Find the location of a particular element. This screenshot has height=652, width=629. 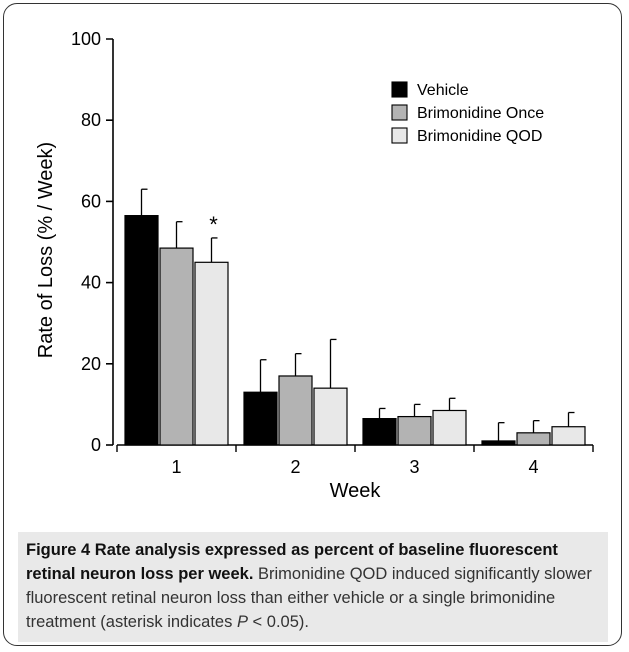

legend-label: Brimonidine Once is located at coordinates (480, 113).